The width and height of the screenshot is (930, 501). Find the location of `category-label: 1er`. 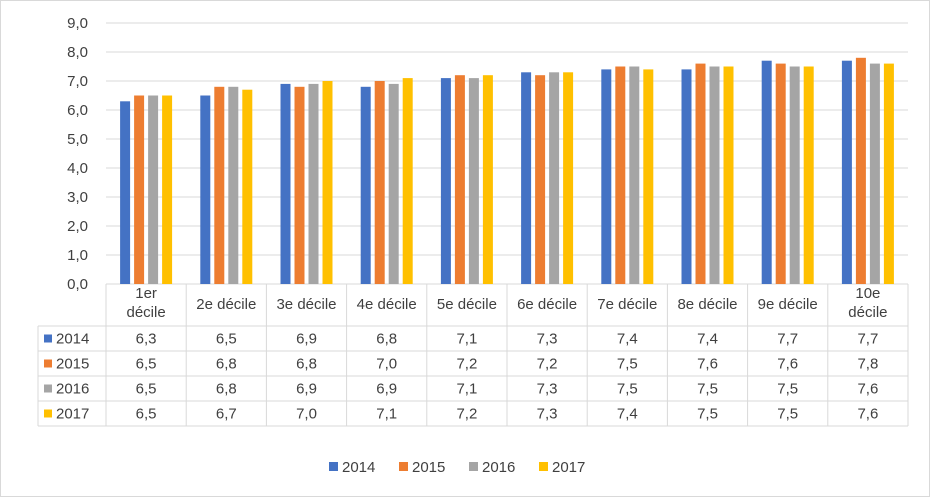

category-label: 1er is located at coordinates (146, 293).